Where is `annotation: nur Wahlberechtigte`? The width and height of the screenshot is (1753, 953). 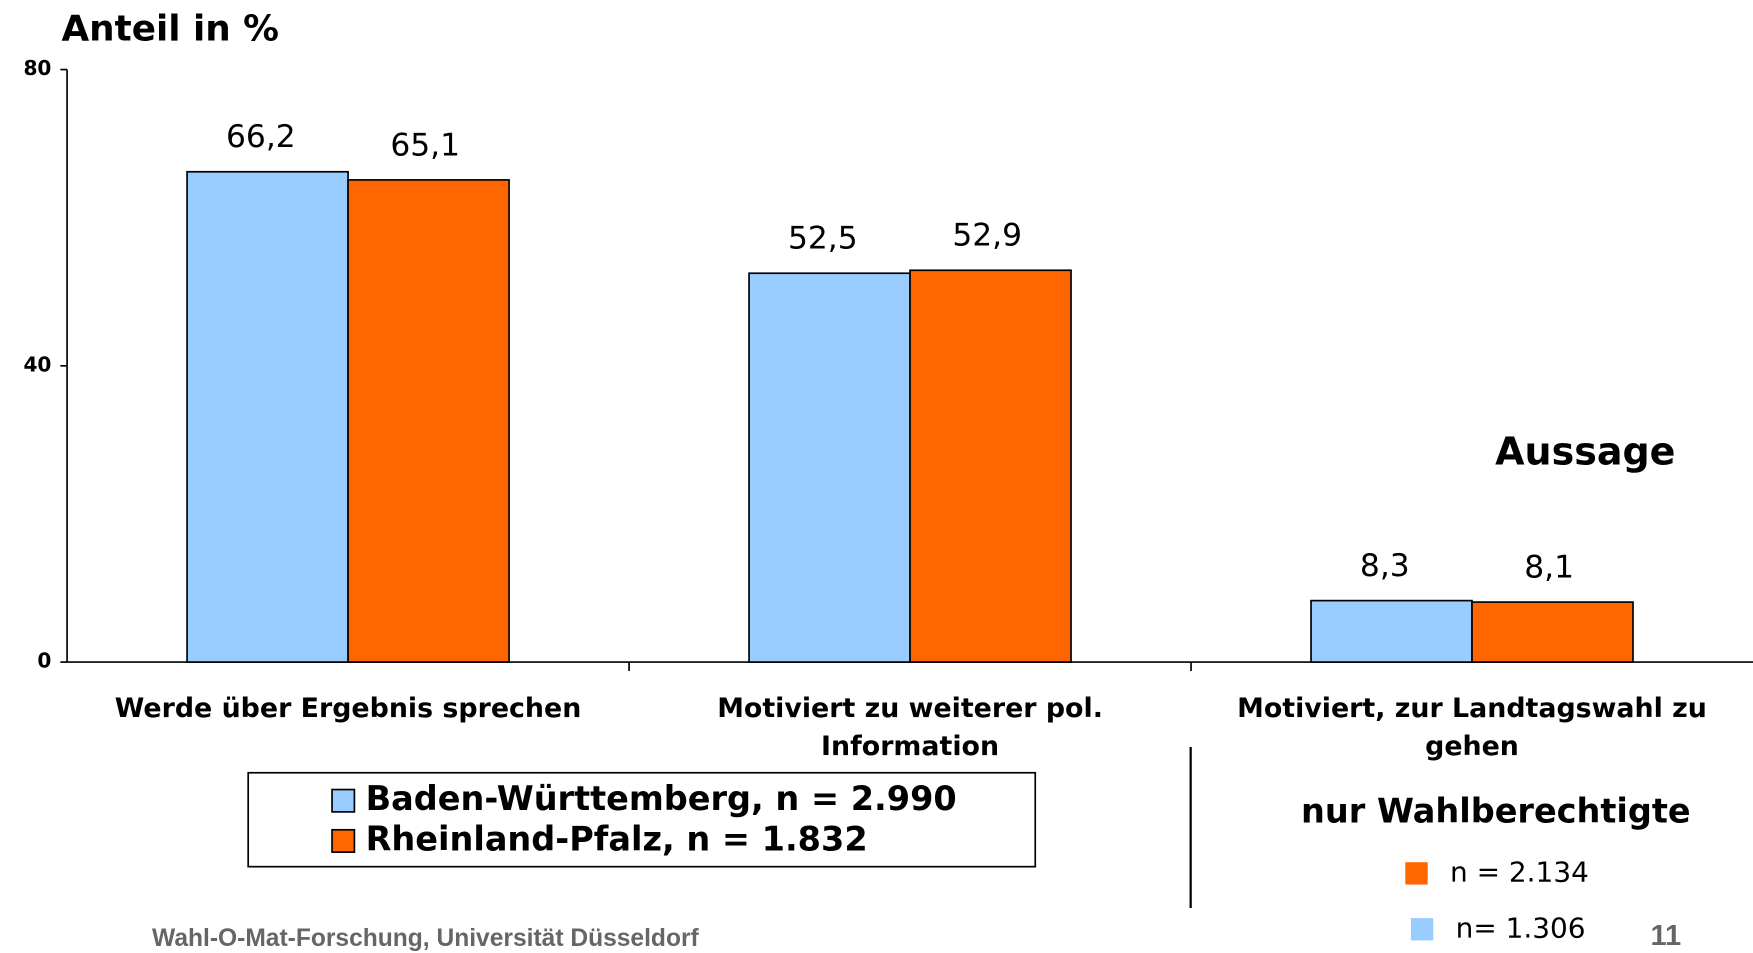
annotation: nur Wahlberechtigte is located at coordinates (1496, 811).